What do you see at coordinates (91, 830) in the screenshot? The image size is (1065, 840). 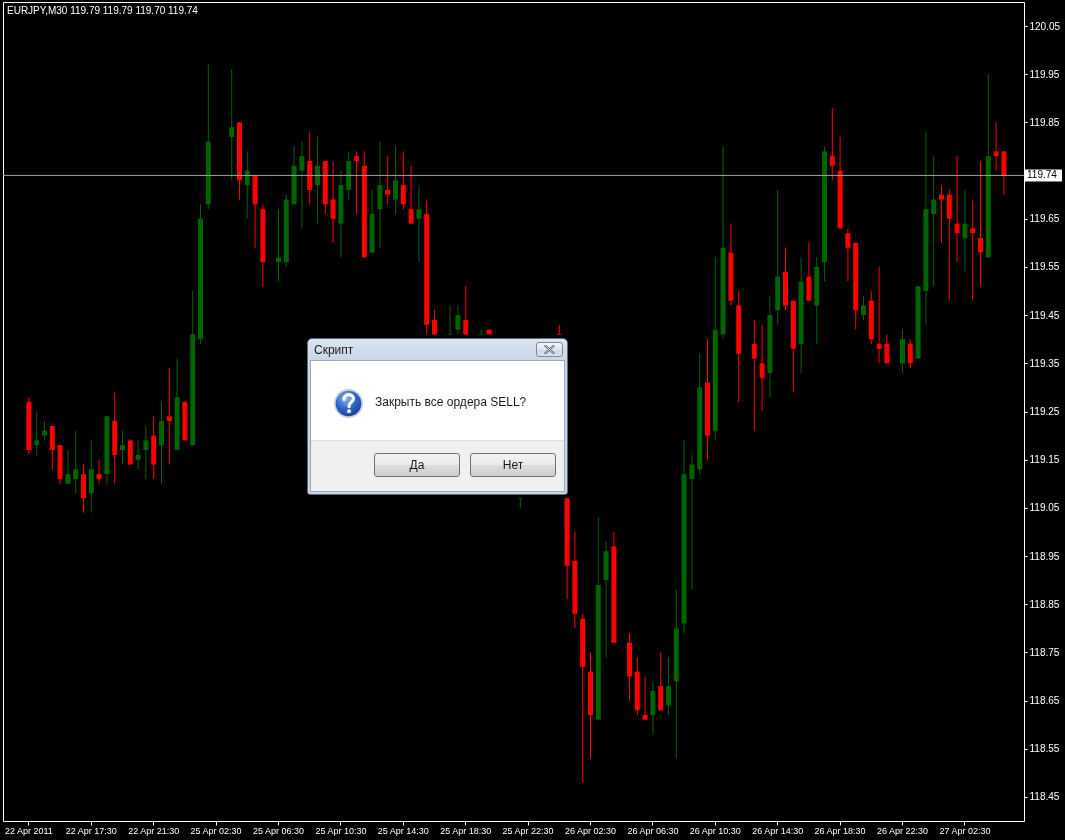 I see `x-tick-label: 22 Apr 17:30` at bounding box center [91, 830].